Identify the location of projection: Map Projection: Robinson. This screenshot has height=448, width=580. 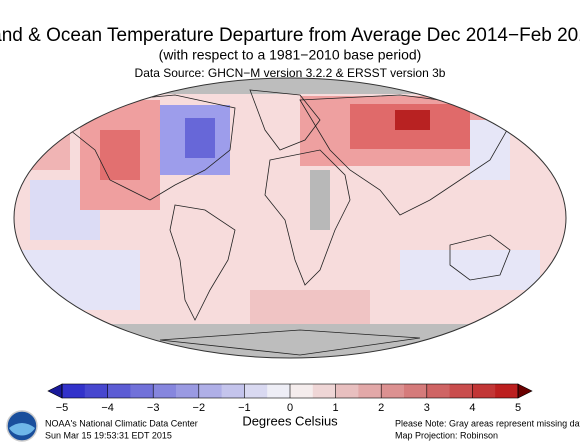
(446, 435).